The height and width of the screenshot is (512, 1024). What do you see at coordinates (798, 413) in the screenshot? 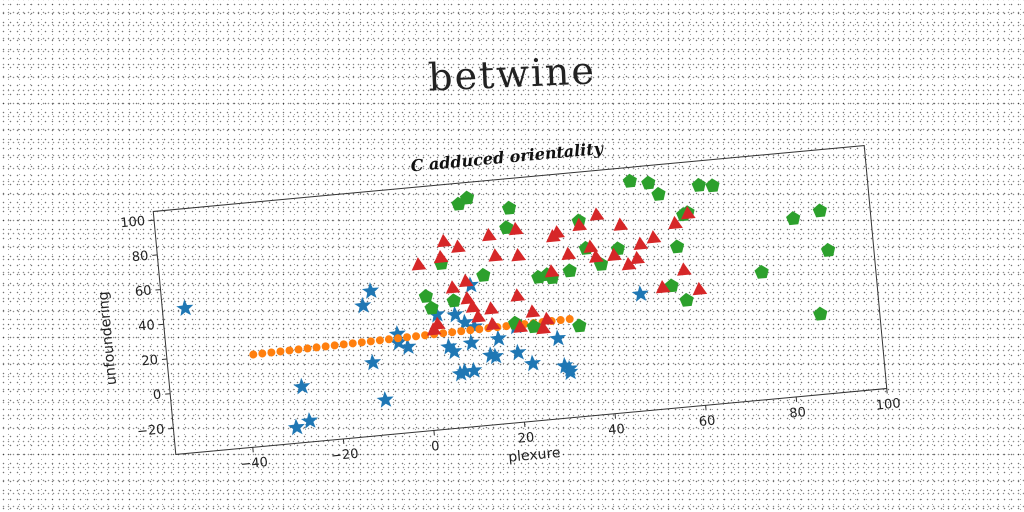
I see `x-tick-label: 80` at bounding box center [798, 413].